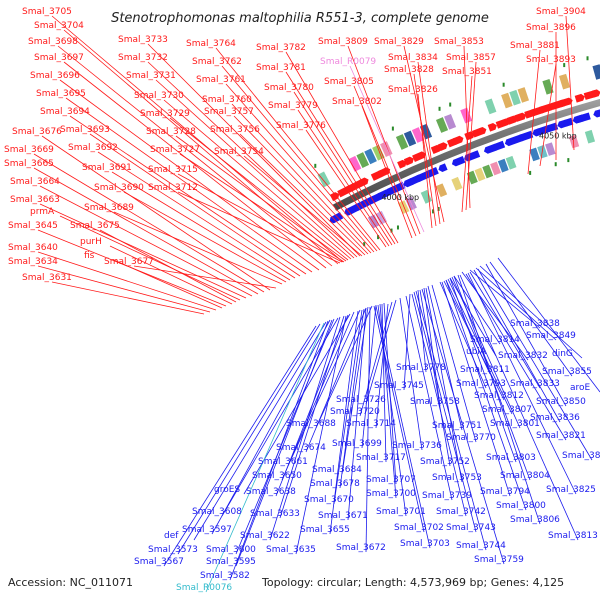 This screenshot has height=600, width=600. I want to click on reverse-gene-label: Smal_3567, so click(159, 562).